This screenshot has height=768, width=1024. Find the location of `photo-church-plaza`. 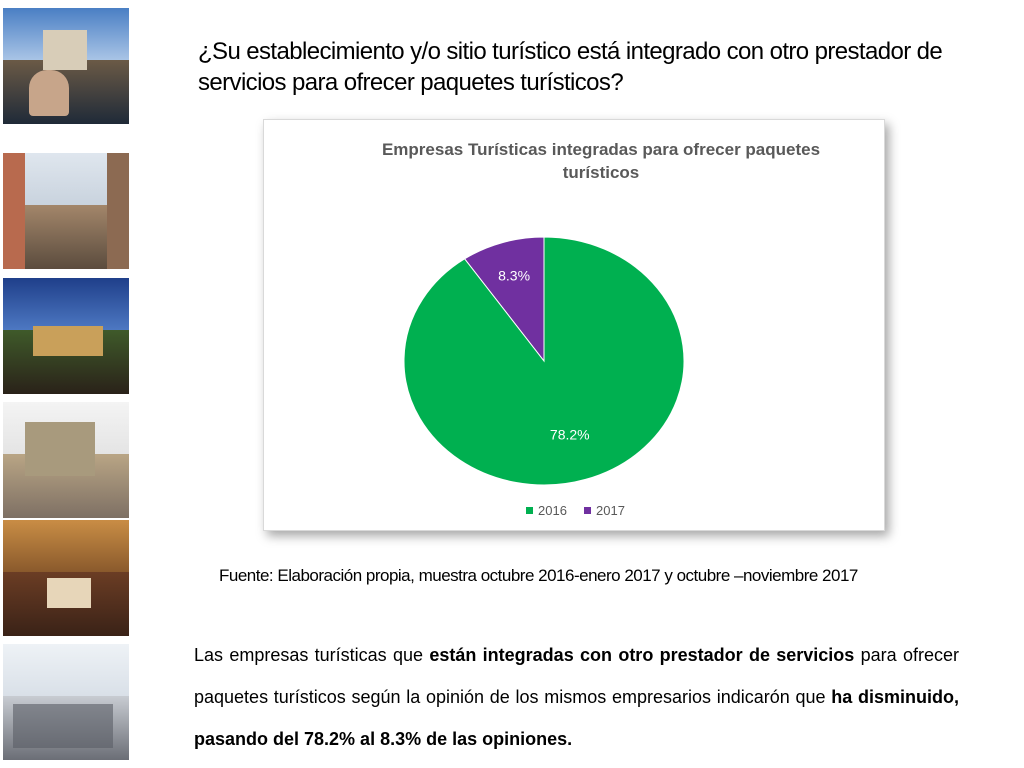

photo-church-plaza is located at coordinates (66, 460).